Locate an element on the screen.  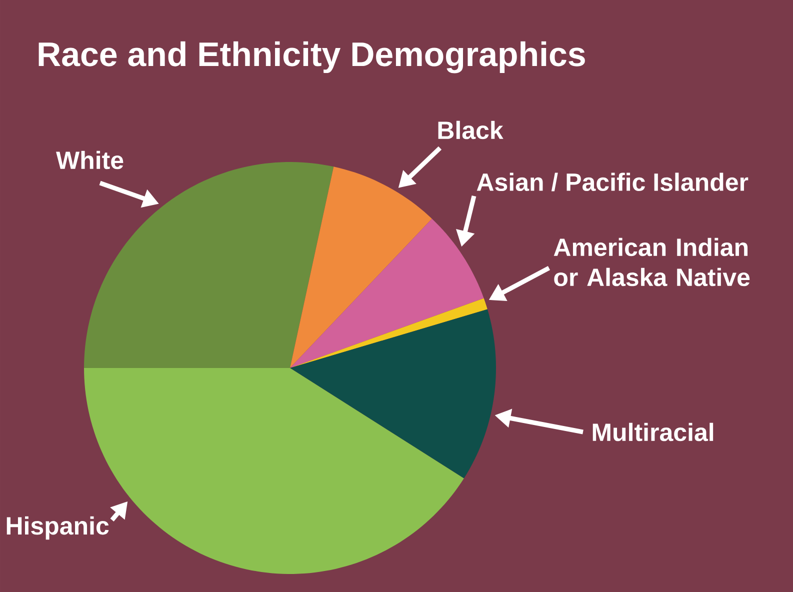
slice-label: Asian / Pacific Islander is located at coordinates (612, 182).